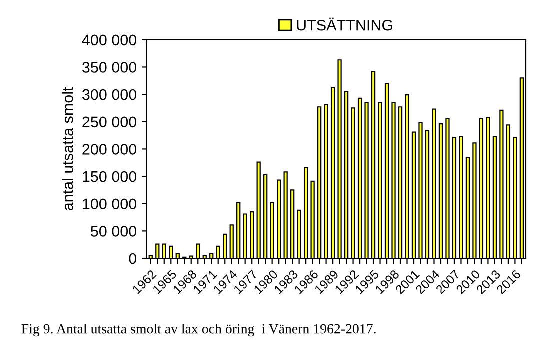  I want to click on y-tick-label: 50 000, so click(114, 231).